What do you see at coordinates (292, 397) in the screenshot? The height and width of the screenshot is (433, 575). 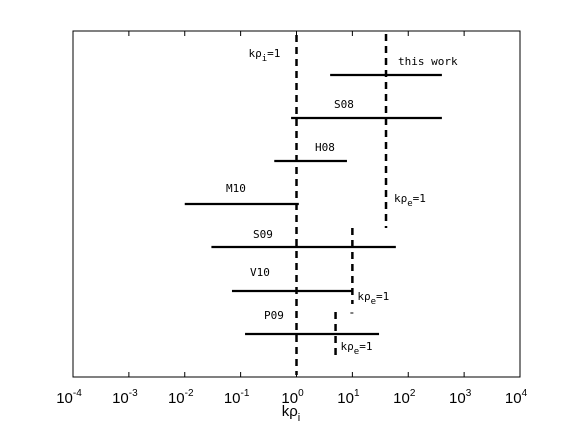 I see `x-tick-label: 10⁰` at bounding box center [292, 397].